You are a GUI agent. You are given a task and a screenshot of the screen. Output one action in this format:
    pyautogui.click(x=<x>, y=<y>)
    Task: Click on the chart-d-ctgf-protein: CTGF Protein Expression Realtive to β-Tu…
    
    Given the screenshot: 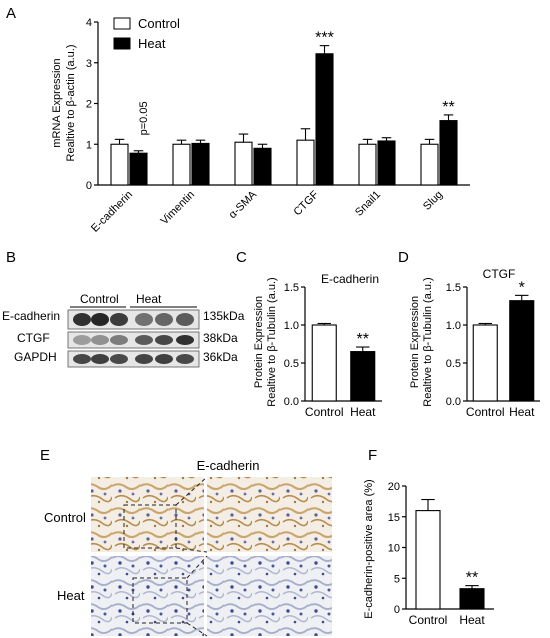 What is the action you would take?
    pyautogui.click(x=474, y=343)
    